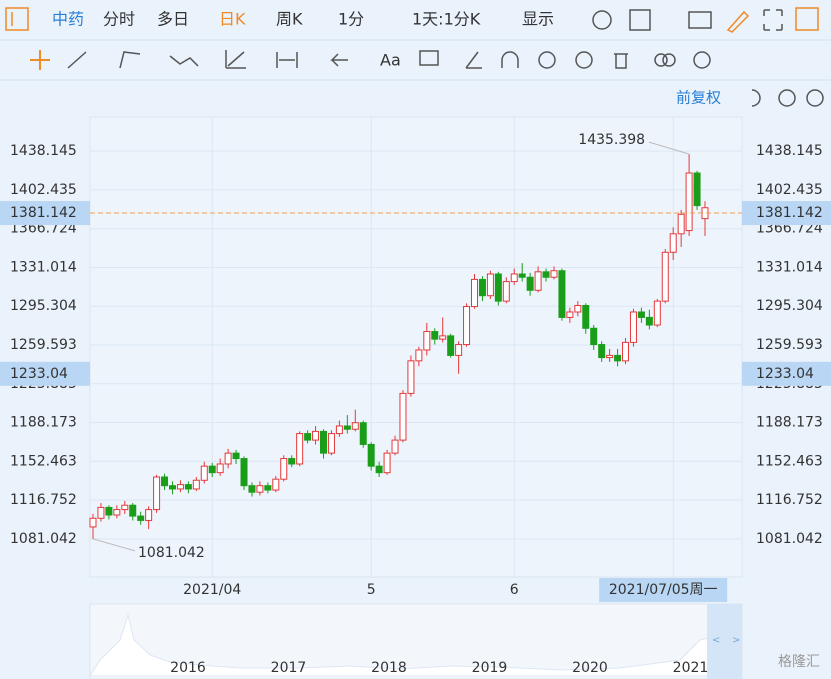  What do you see at coordinates (538, 19) in the screenshot?
I see `tab: 显示` at bounding box center [538, 19].